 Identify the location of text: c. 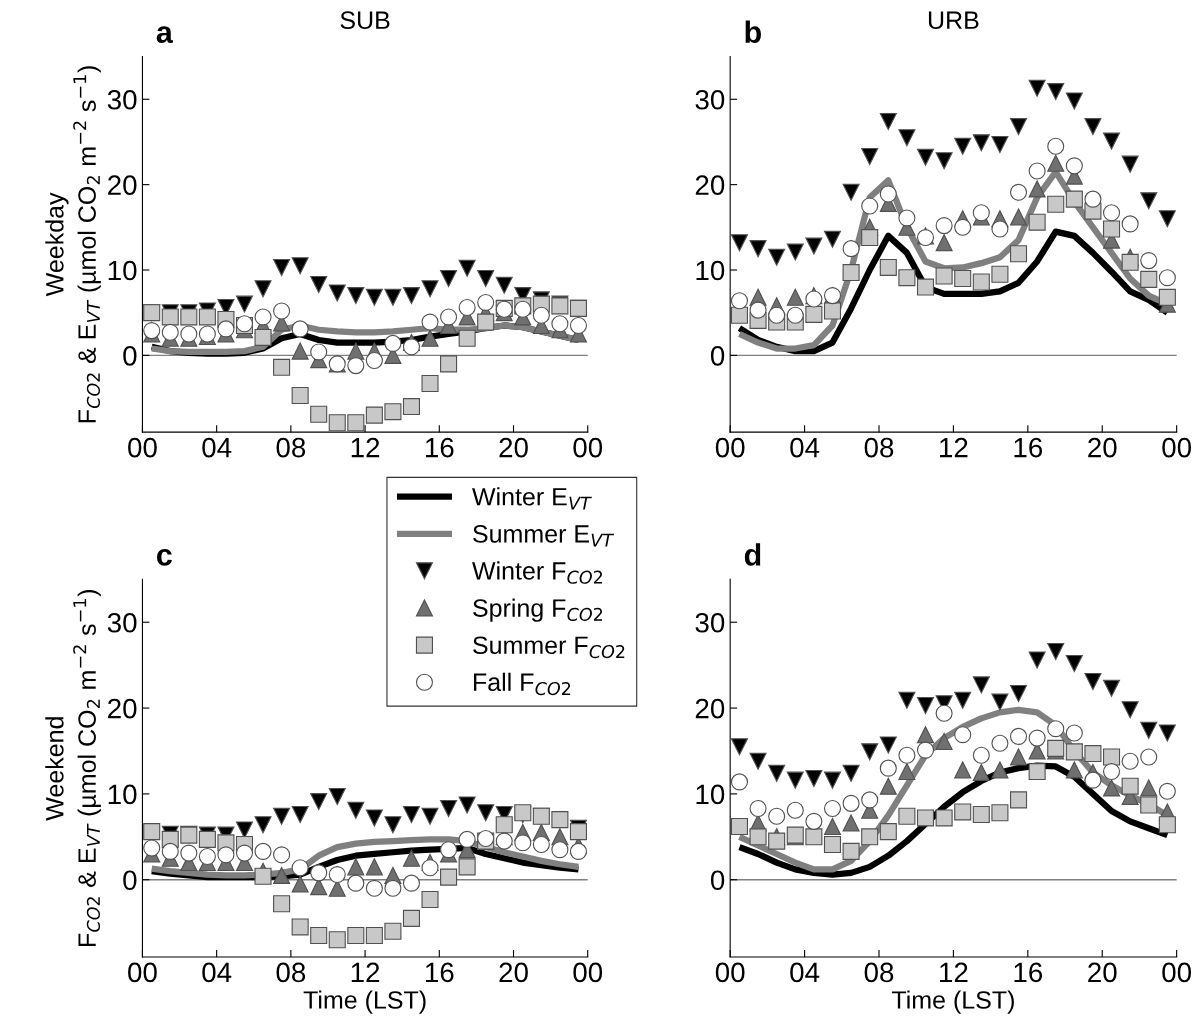
(164, 557).